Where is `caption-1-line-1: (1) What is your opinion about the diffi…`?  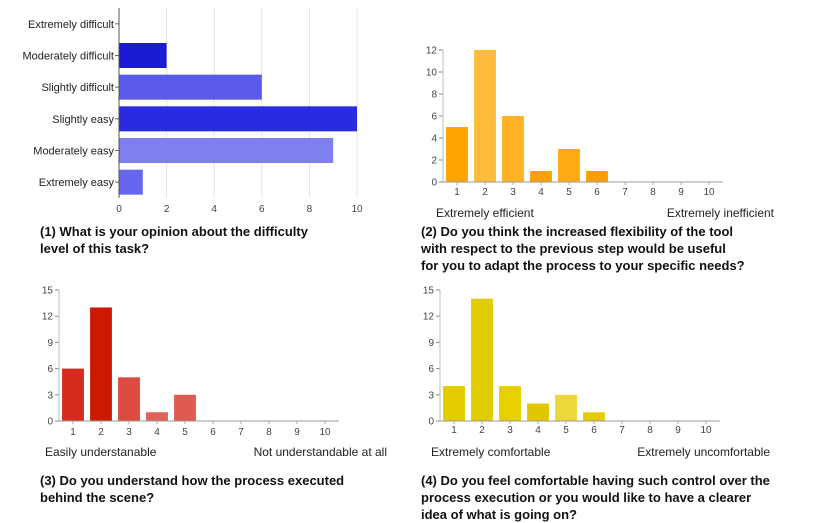
caption-1-line-1: (1) What is your opinion about the diffi… is located at coordinates (174, 231).